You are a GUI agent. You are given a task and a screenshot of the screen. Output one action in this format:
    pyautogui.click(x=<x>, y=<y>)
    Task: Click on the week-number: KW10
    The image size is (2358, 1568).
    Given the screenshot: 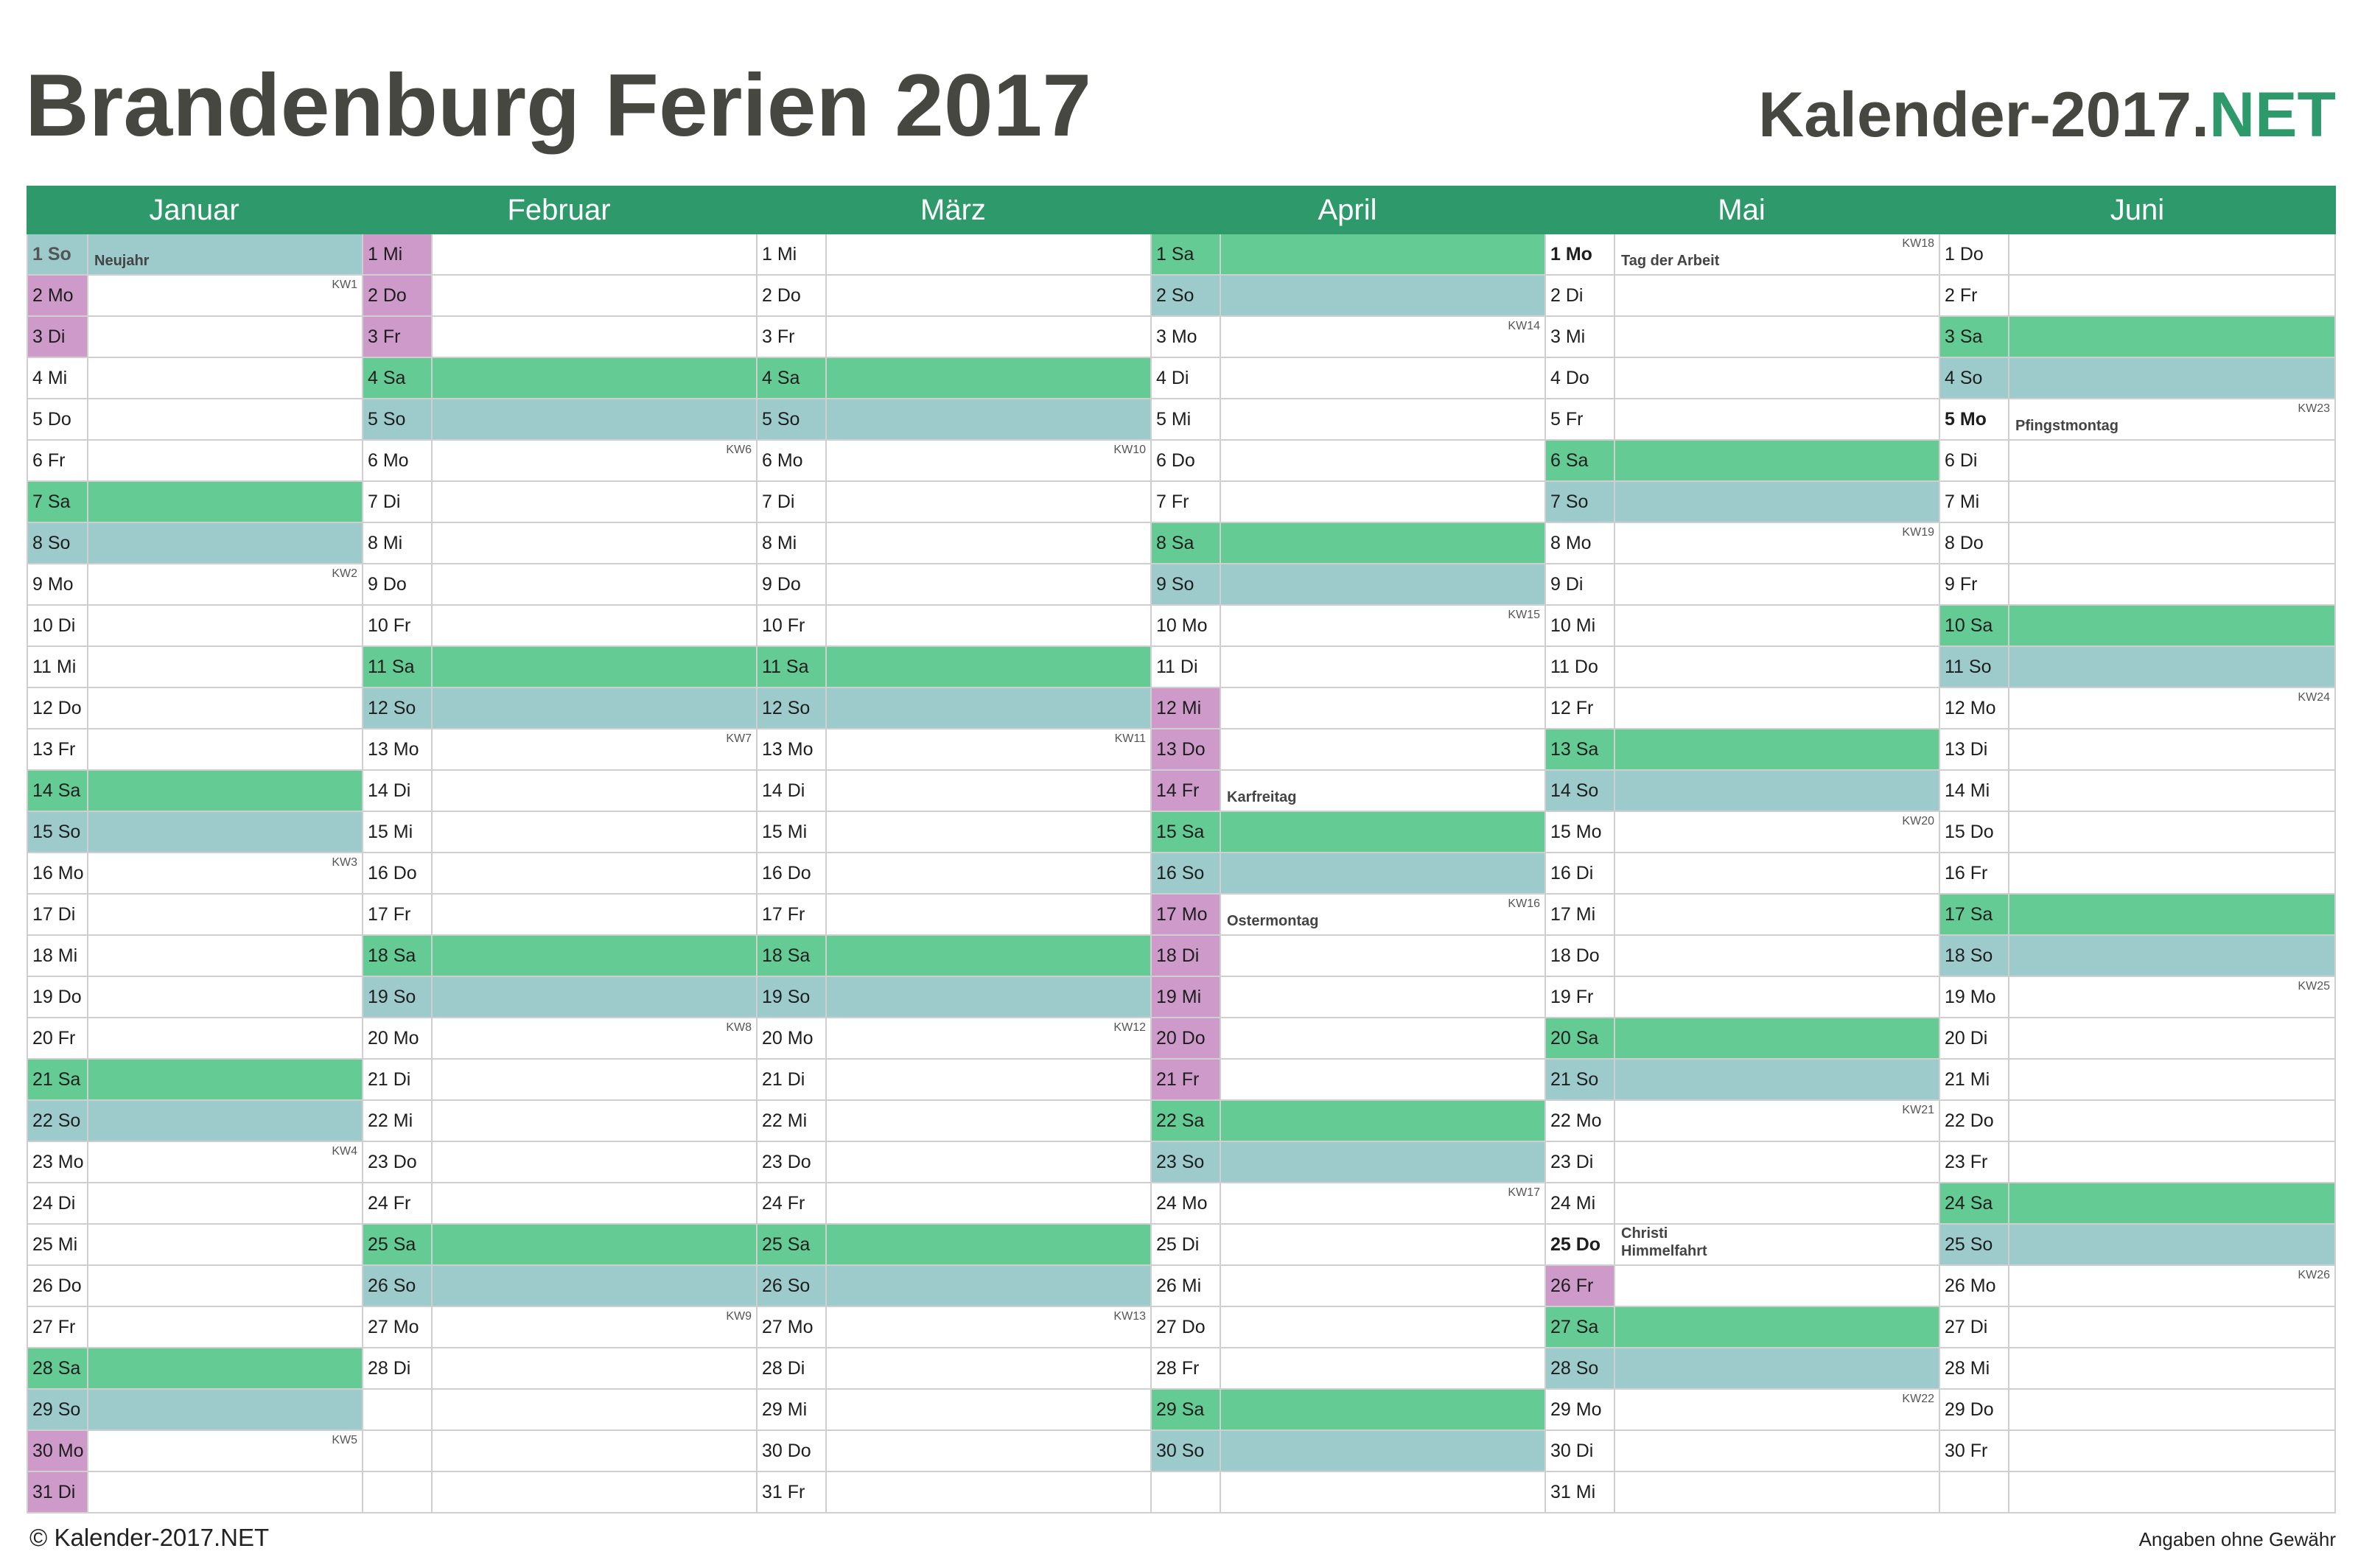 What is the action you would take?
    pyautogui.click(x=1129, y=450)
    